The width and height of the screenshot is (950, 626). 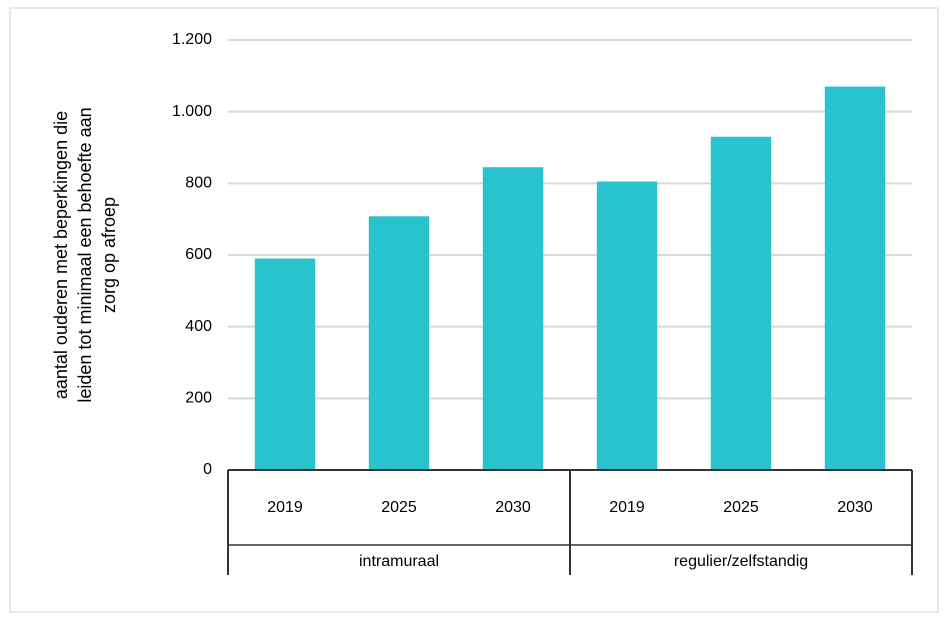 I want to click on y-tick-label: 1.200, so click(x=192, y=39).